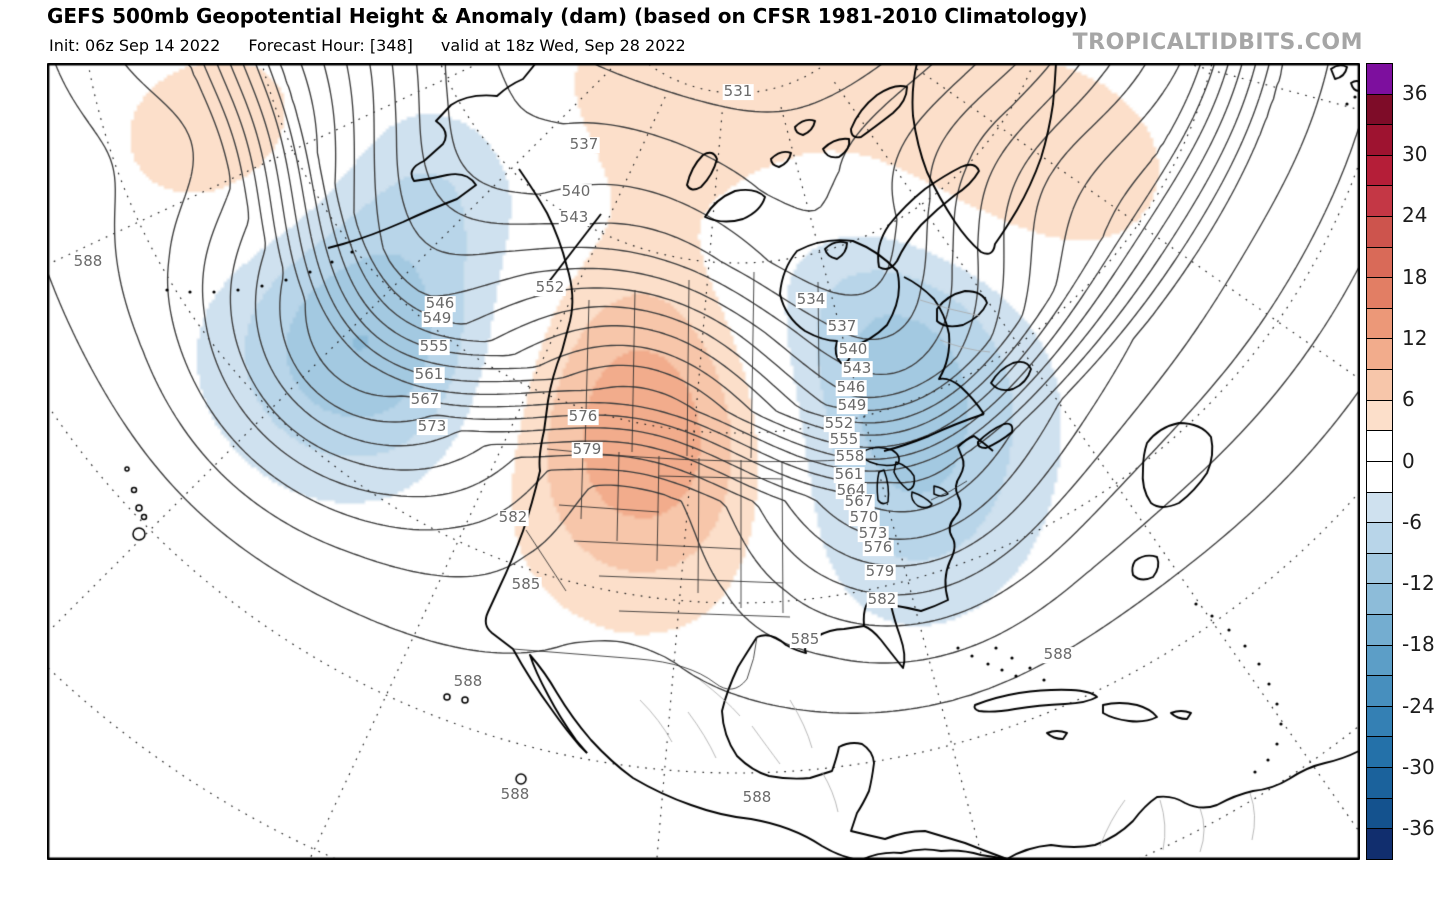 This screenshot has height=897, width=1440. Describe the element at coordinates (563, 45) in the screenshot. I see `valid-time: valid at 18z Wed, Sep 28 2022` at that location.